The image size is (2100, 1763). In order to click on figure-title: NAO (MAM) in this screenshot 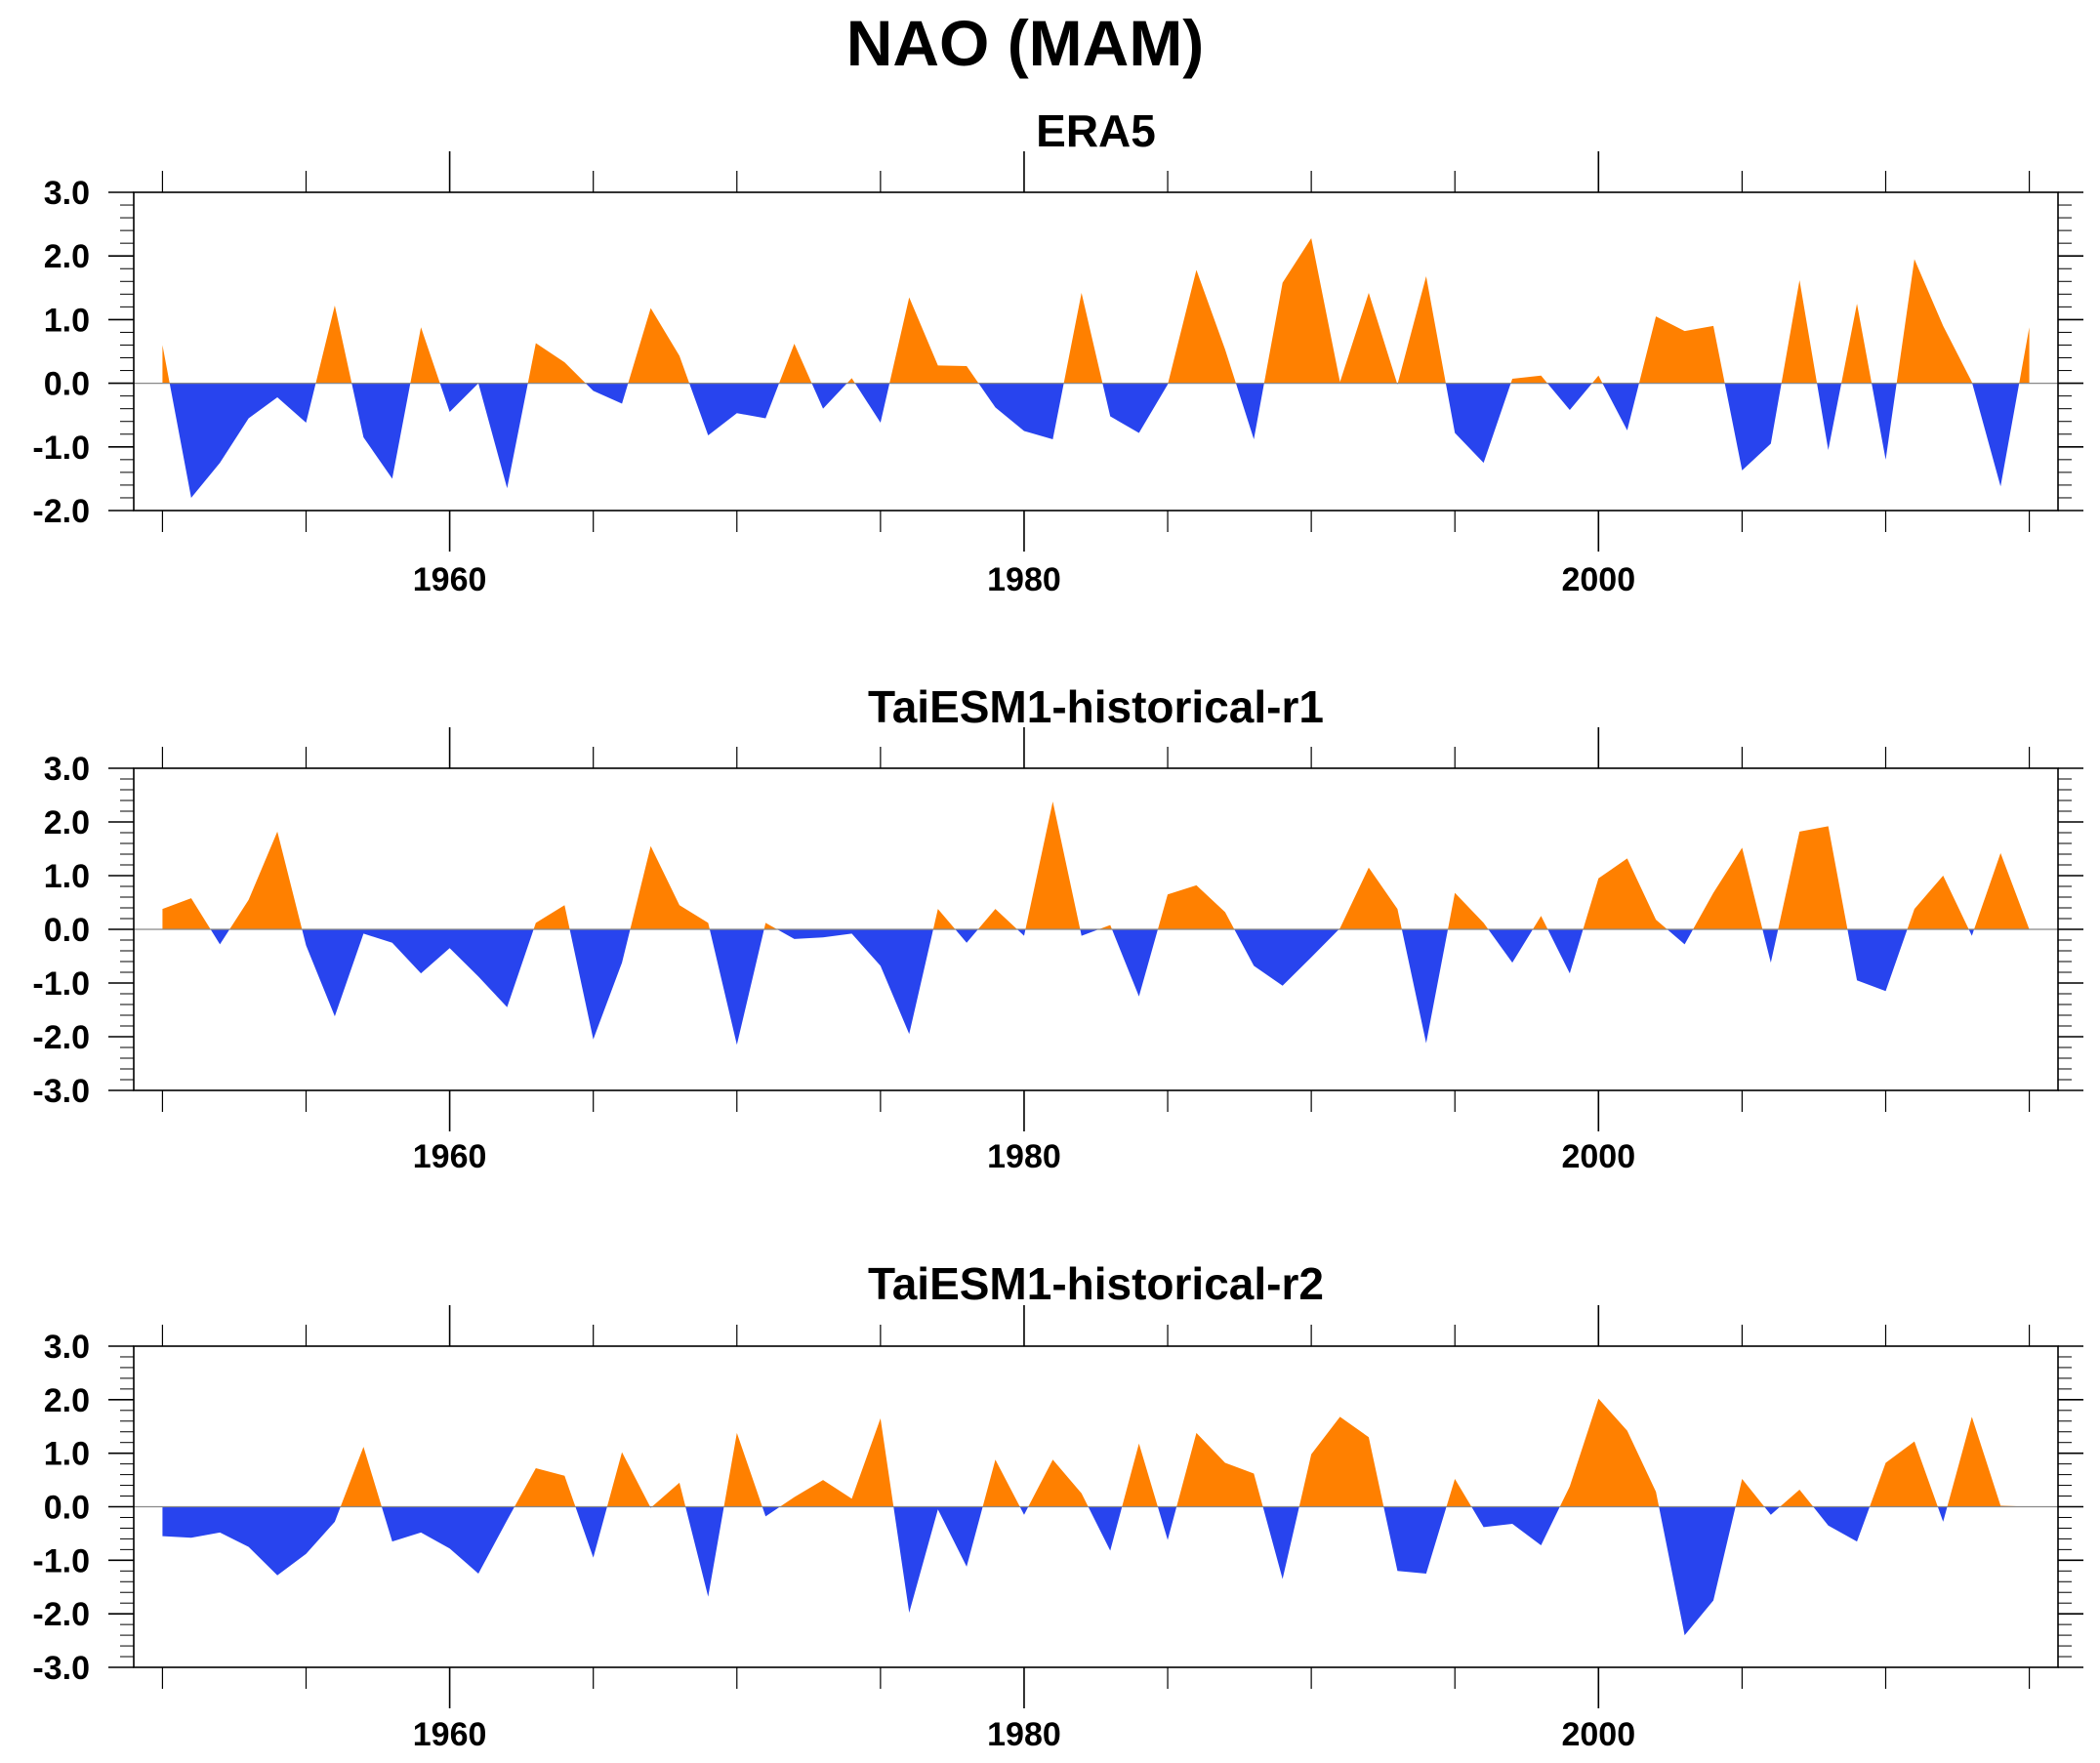, I will do `click(1025, 43)`.